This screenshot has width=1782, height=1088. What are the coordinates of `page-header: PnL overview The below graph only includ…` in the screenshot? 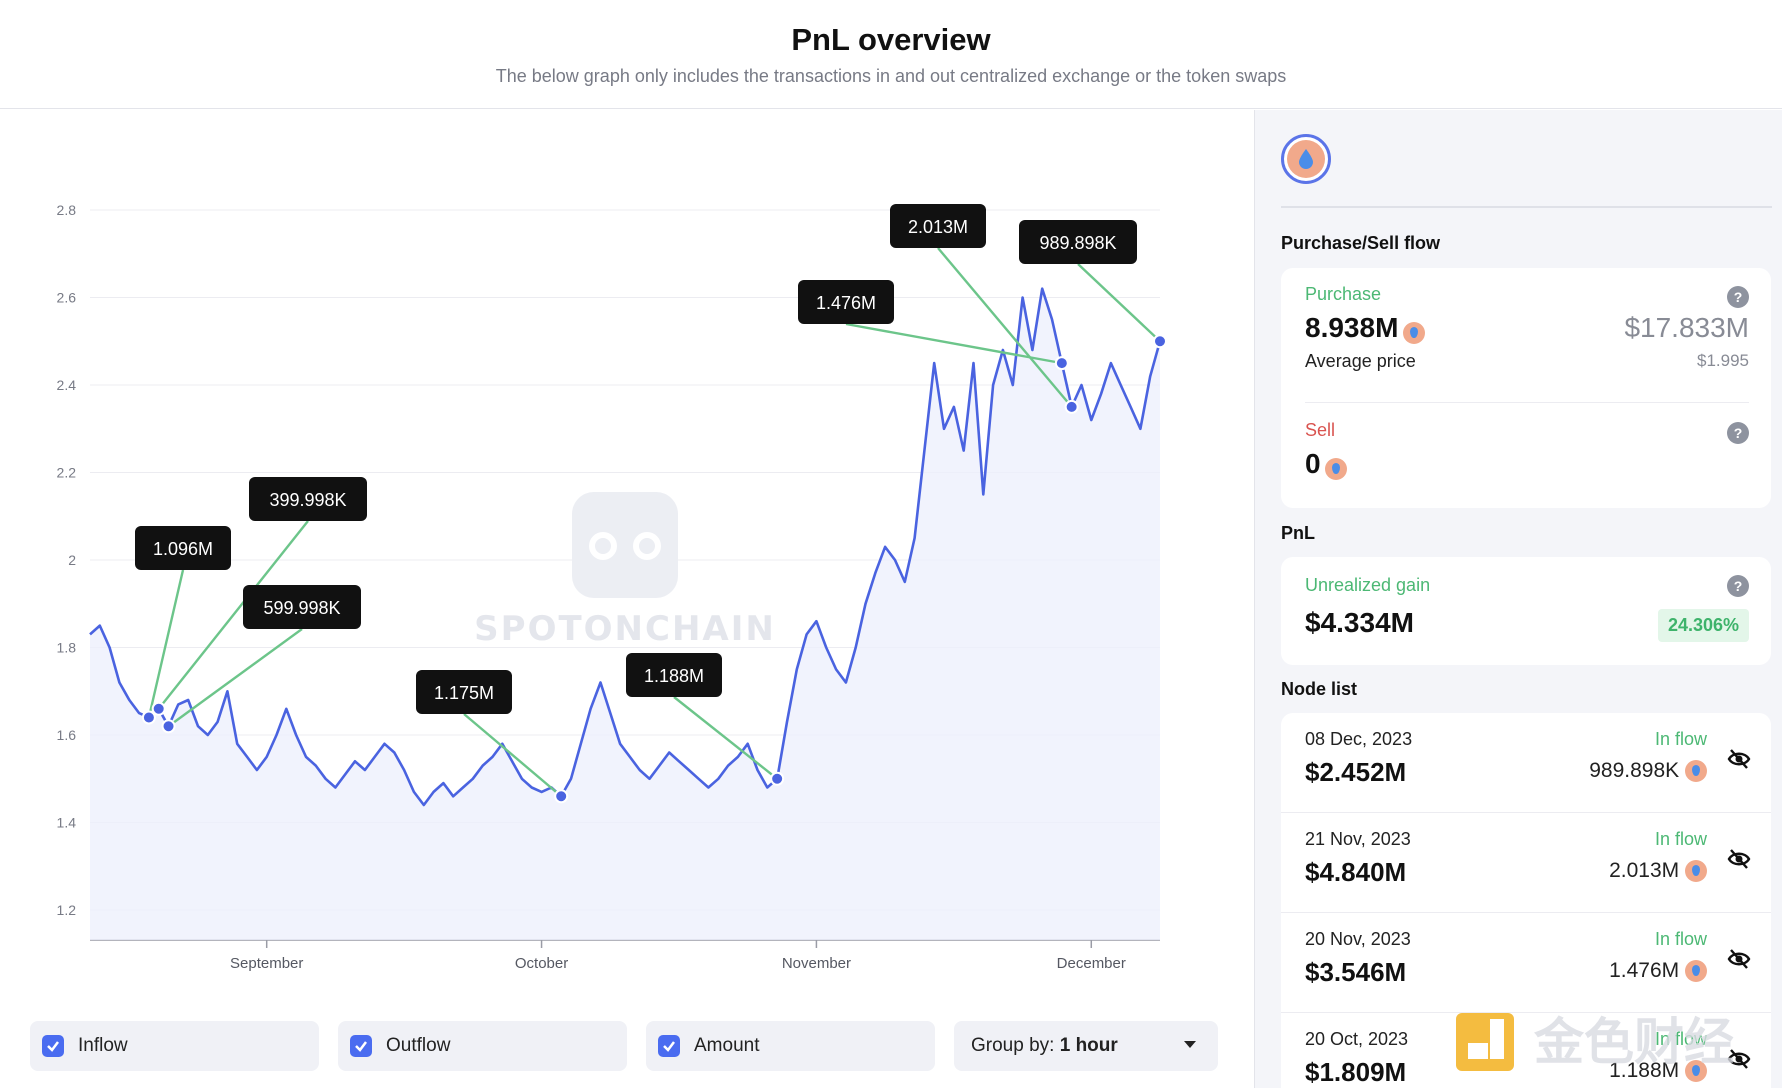 It's located at (891, 54).